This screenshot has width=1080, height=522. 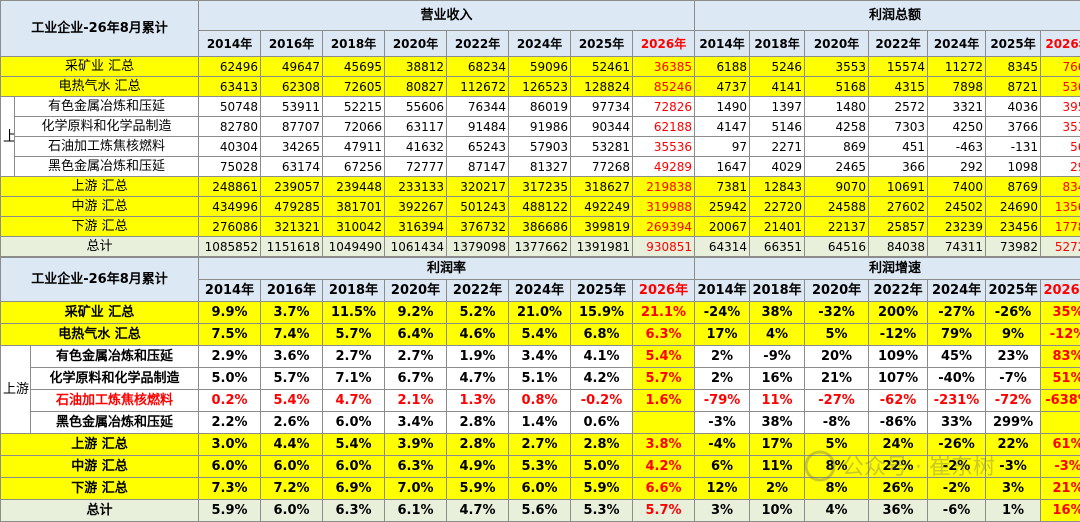 What do you see at coordinates (664, 401) in the screenshot?
I see `margin-cell: 1.6%` at bounding box center [664, 401].